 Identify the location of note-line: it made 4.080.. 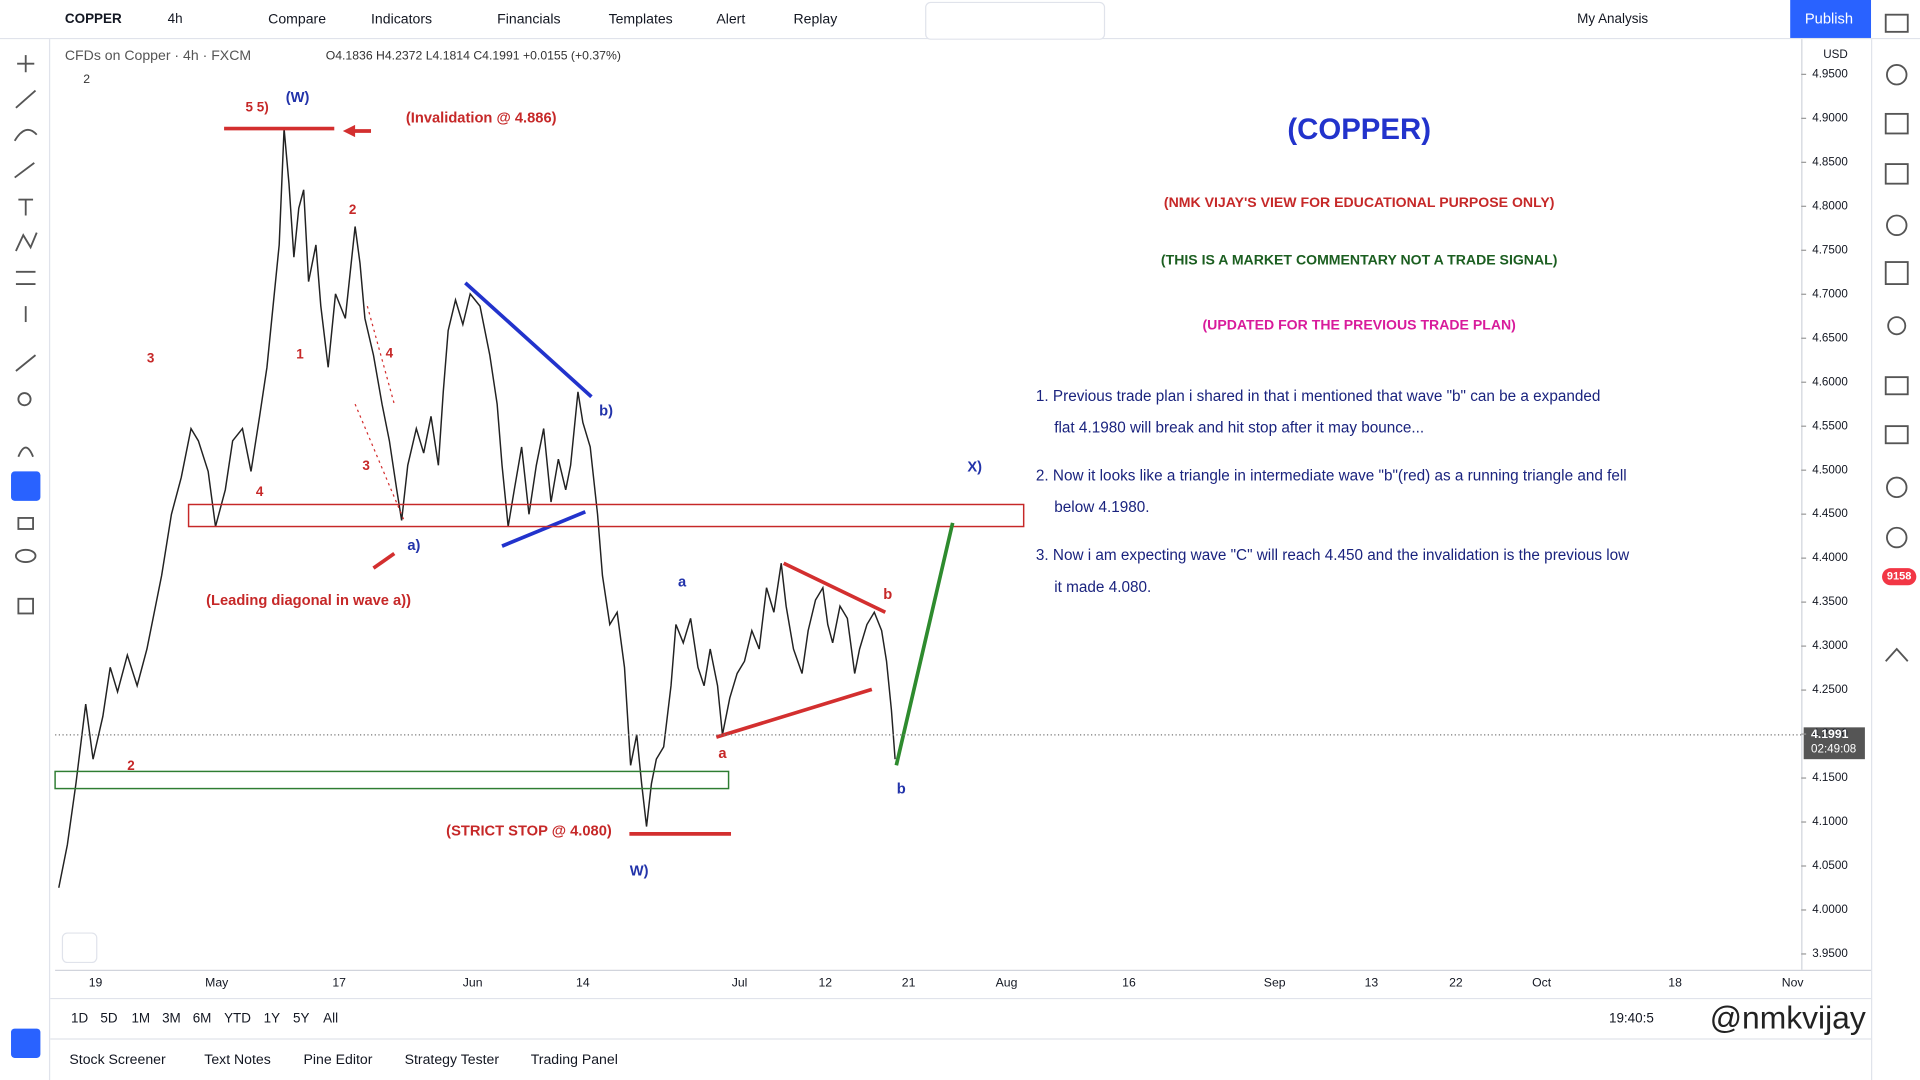
(1102, 587).